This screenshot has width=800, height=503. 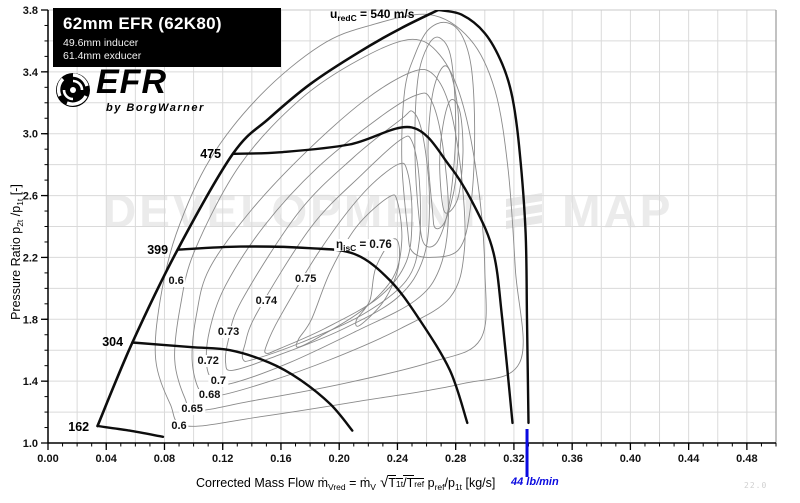 I want to click on x-tick-label: 0.48, so click(x=746, y=459).